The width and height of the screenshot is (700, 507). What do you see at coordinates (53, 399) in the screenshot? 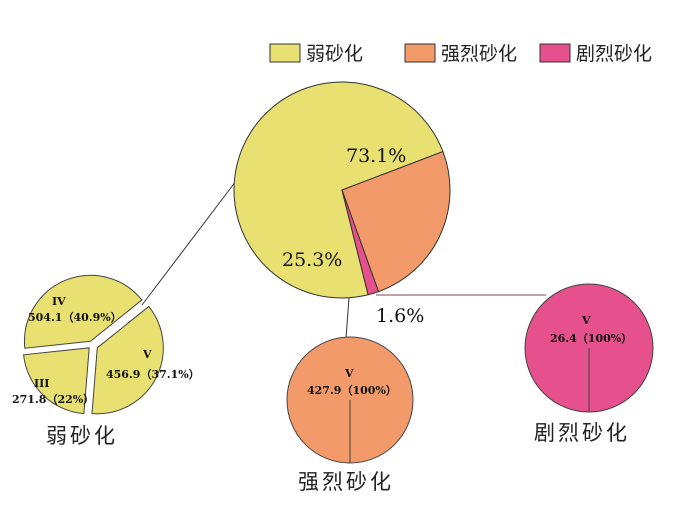
I see `weak-label-iii-value: 271.8（22%）` at bounding box center [53, 399].